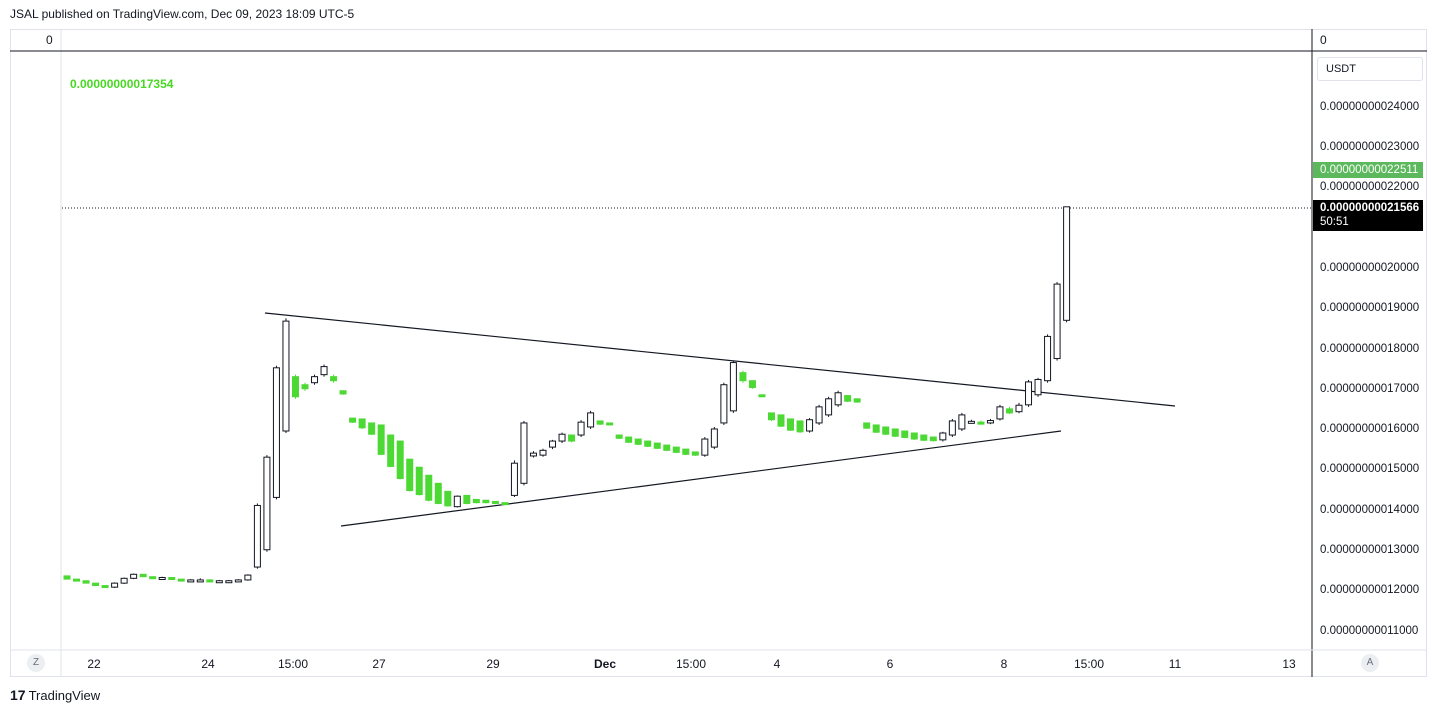 The image size is (1438, 713). I want to click on time-tick: 24, so click(208, 664).